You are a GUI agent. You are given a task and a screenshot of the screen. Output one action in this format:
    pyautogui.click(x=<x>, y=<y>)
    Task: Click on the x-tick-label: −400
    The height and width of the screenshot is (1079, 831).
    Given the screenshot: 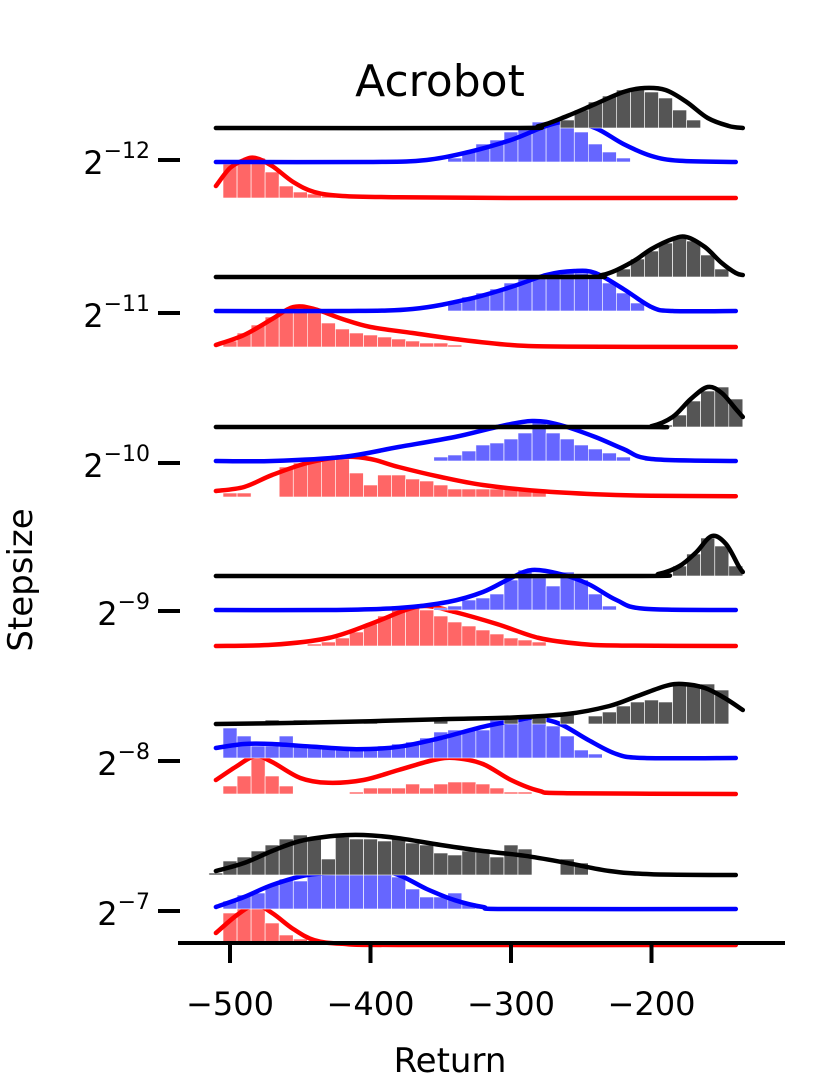 What is the action you would take?
    pyautogui.click(x=371, y=1004)
    